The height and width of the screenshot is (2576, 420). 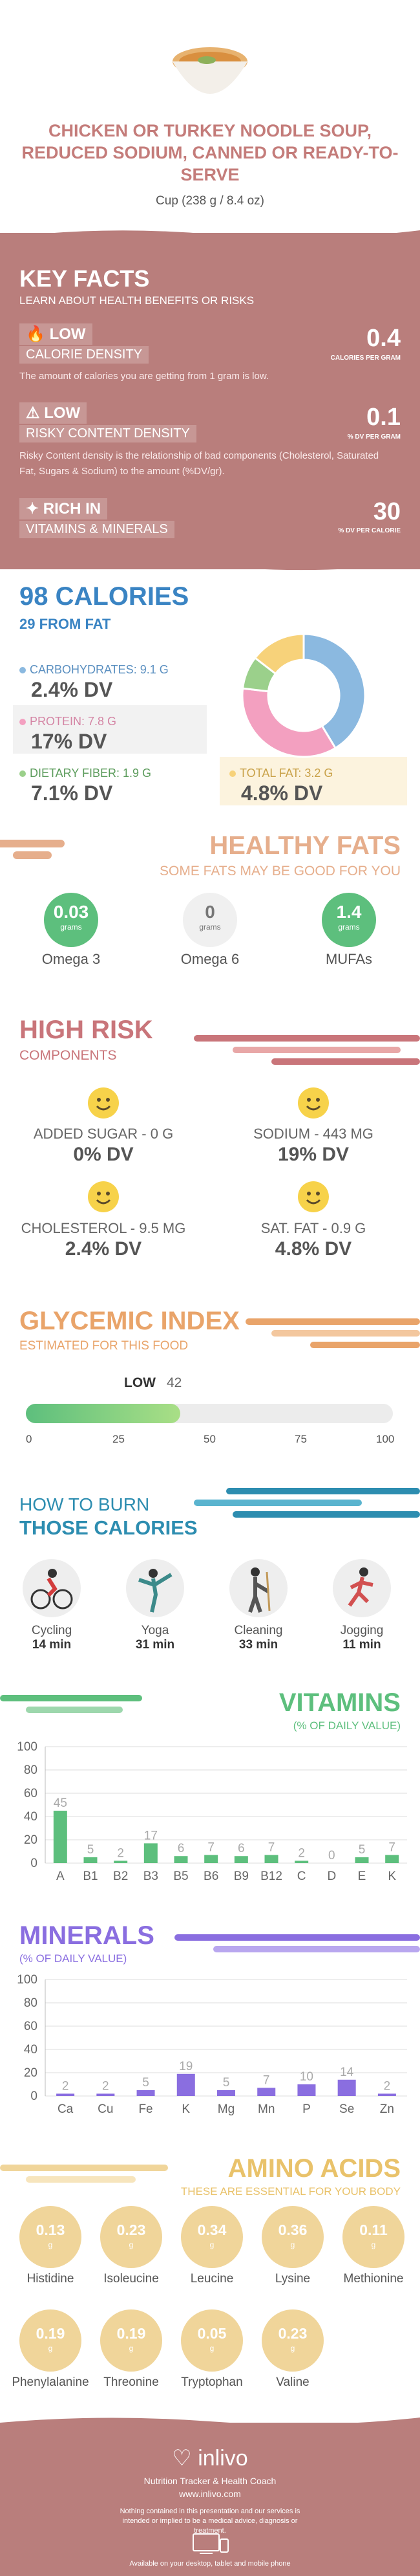 I want to click on burn-title-1: HOW TO BURN, so click(x=84, y=1504).